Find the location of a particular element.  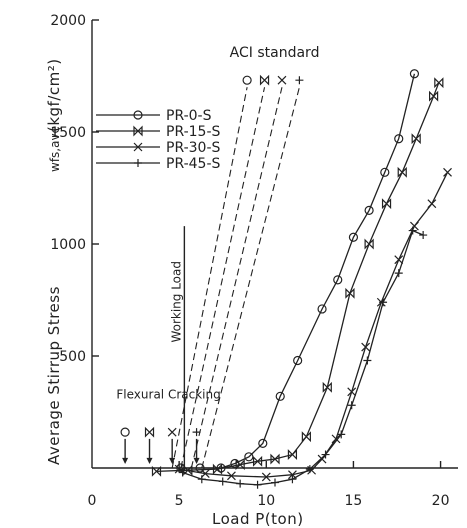

y-axis-symbol: wfs,ave is located at coordinates (55, 149).